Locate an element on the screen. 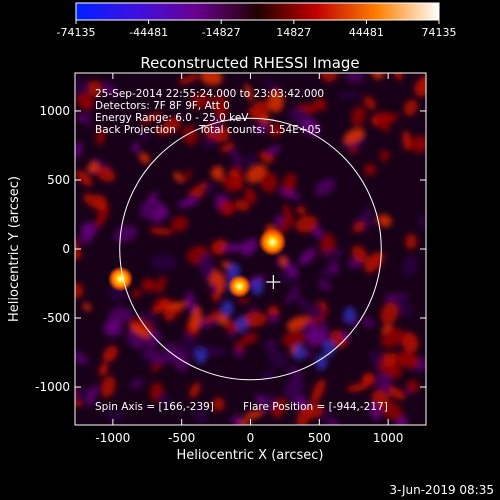 Image resolution: width=500 pixels, height=500 pixels. y-tick-label: -500 is located at coordinates (56, 318).